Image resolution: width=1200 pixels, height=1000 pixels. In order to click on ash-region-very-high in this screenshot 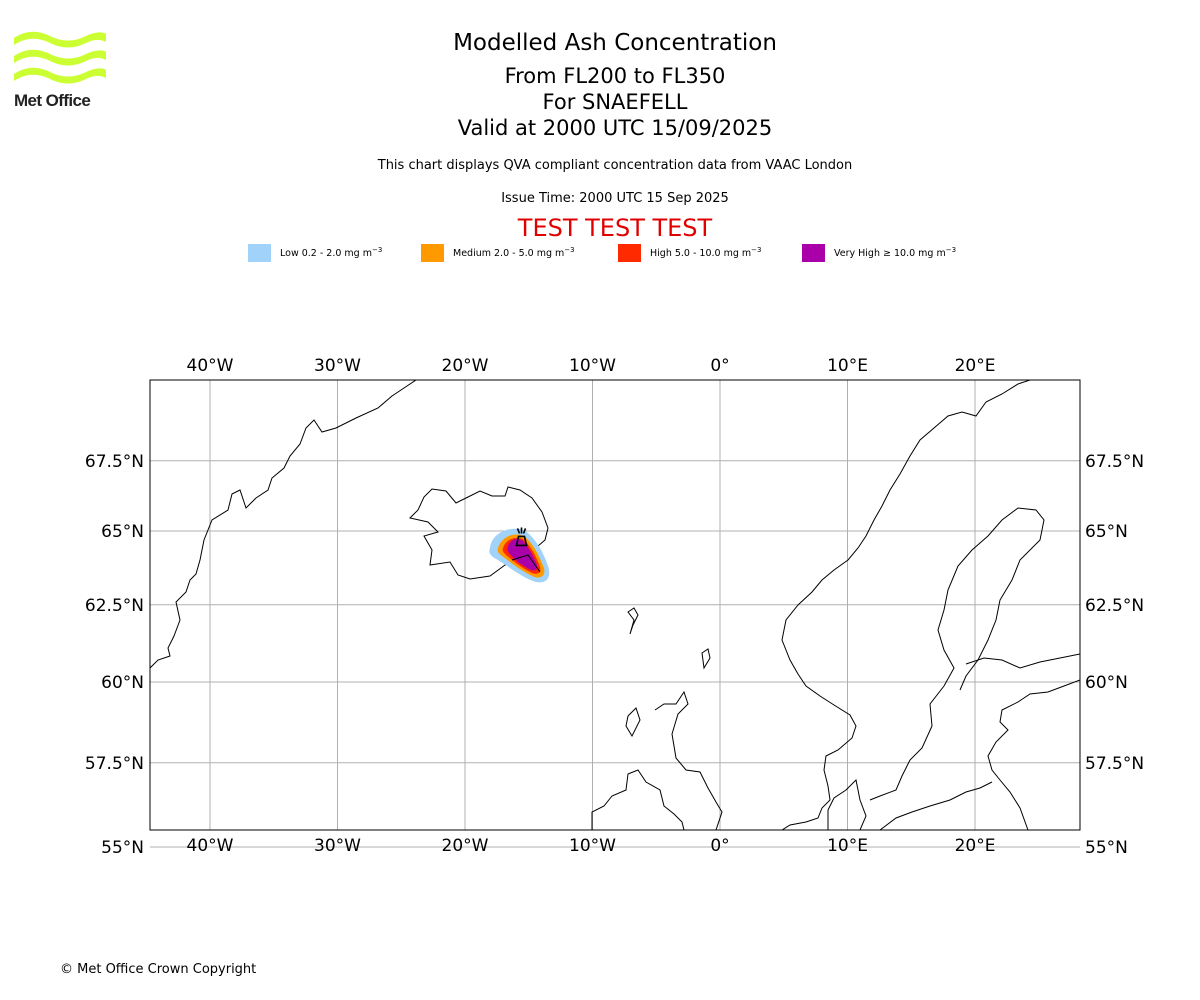, I will do `click(522, 554)`.